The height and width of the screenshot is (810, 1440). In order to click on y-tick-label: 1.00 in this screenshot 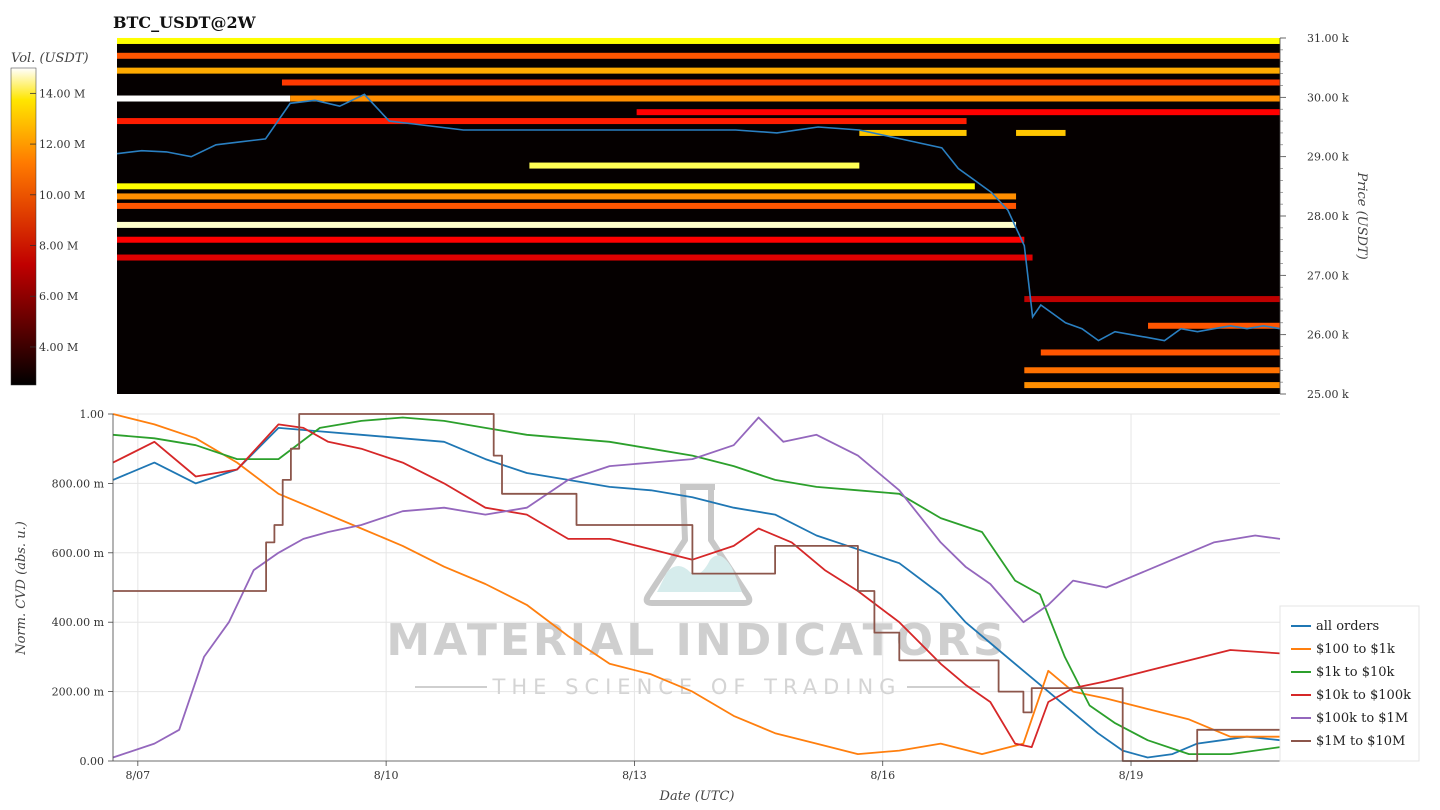, I will do `click(92, 414)`.